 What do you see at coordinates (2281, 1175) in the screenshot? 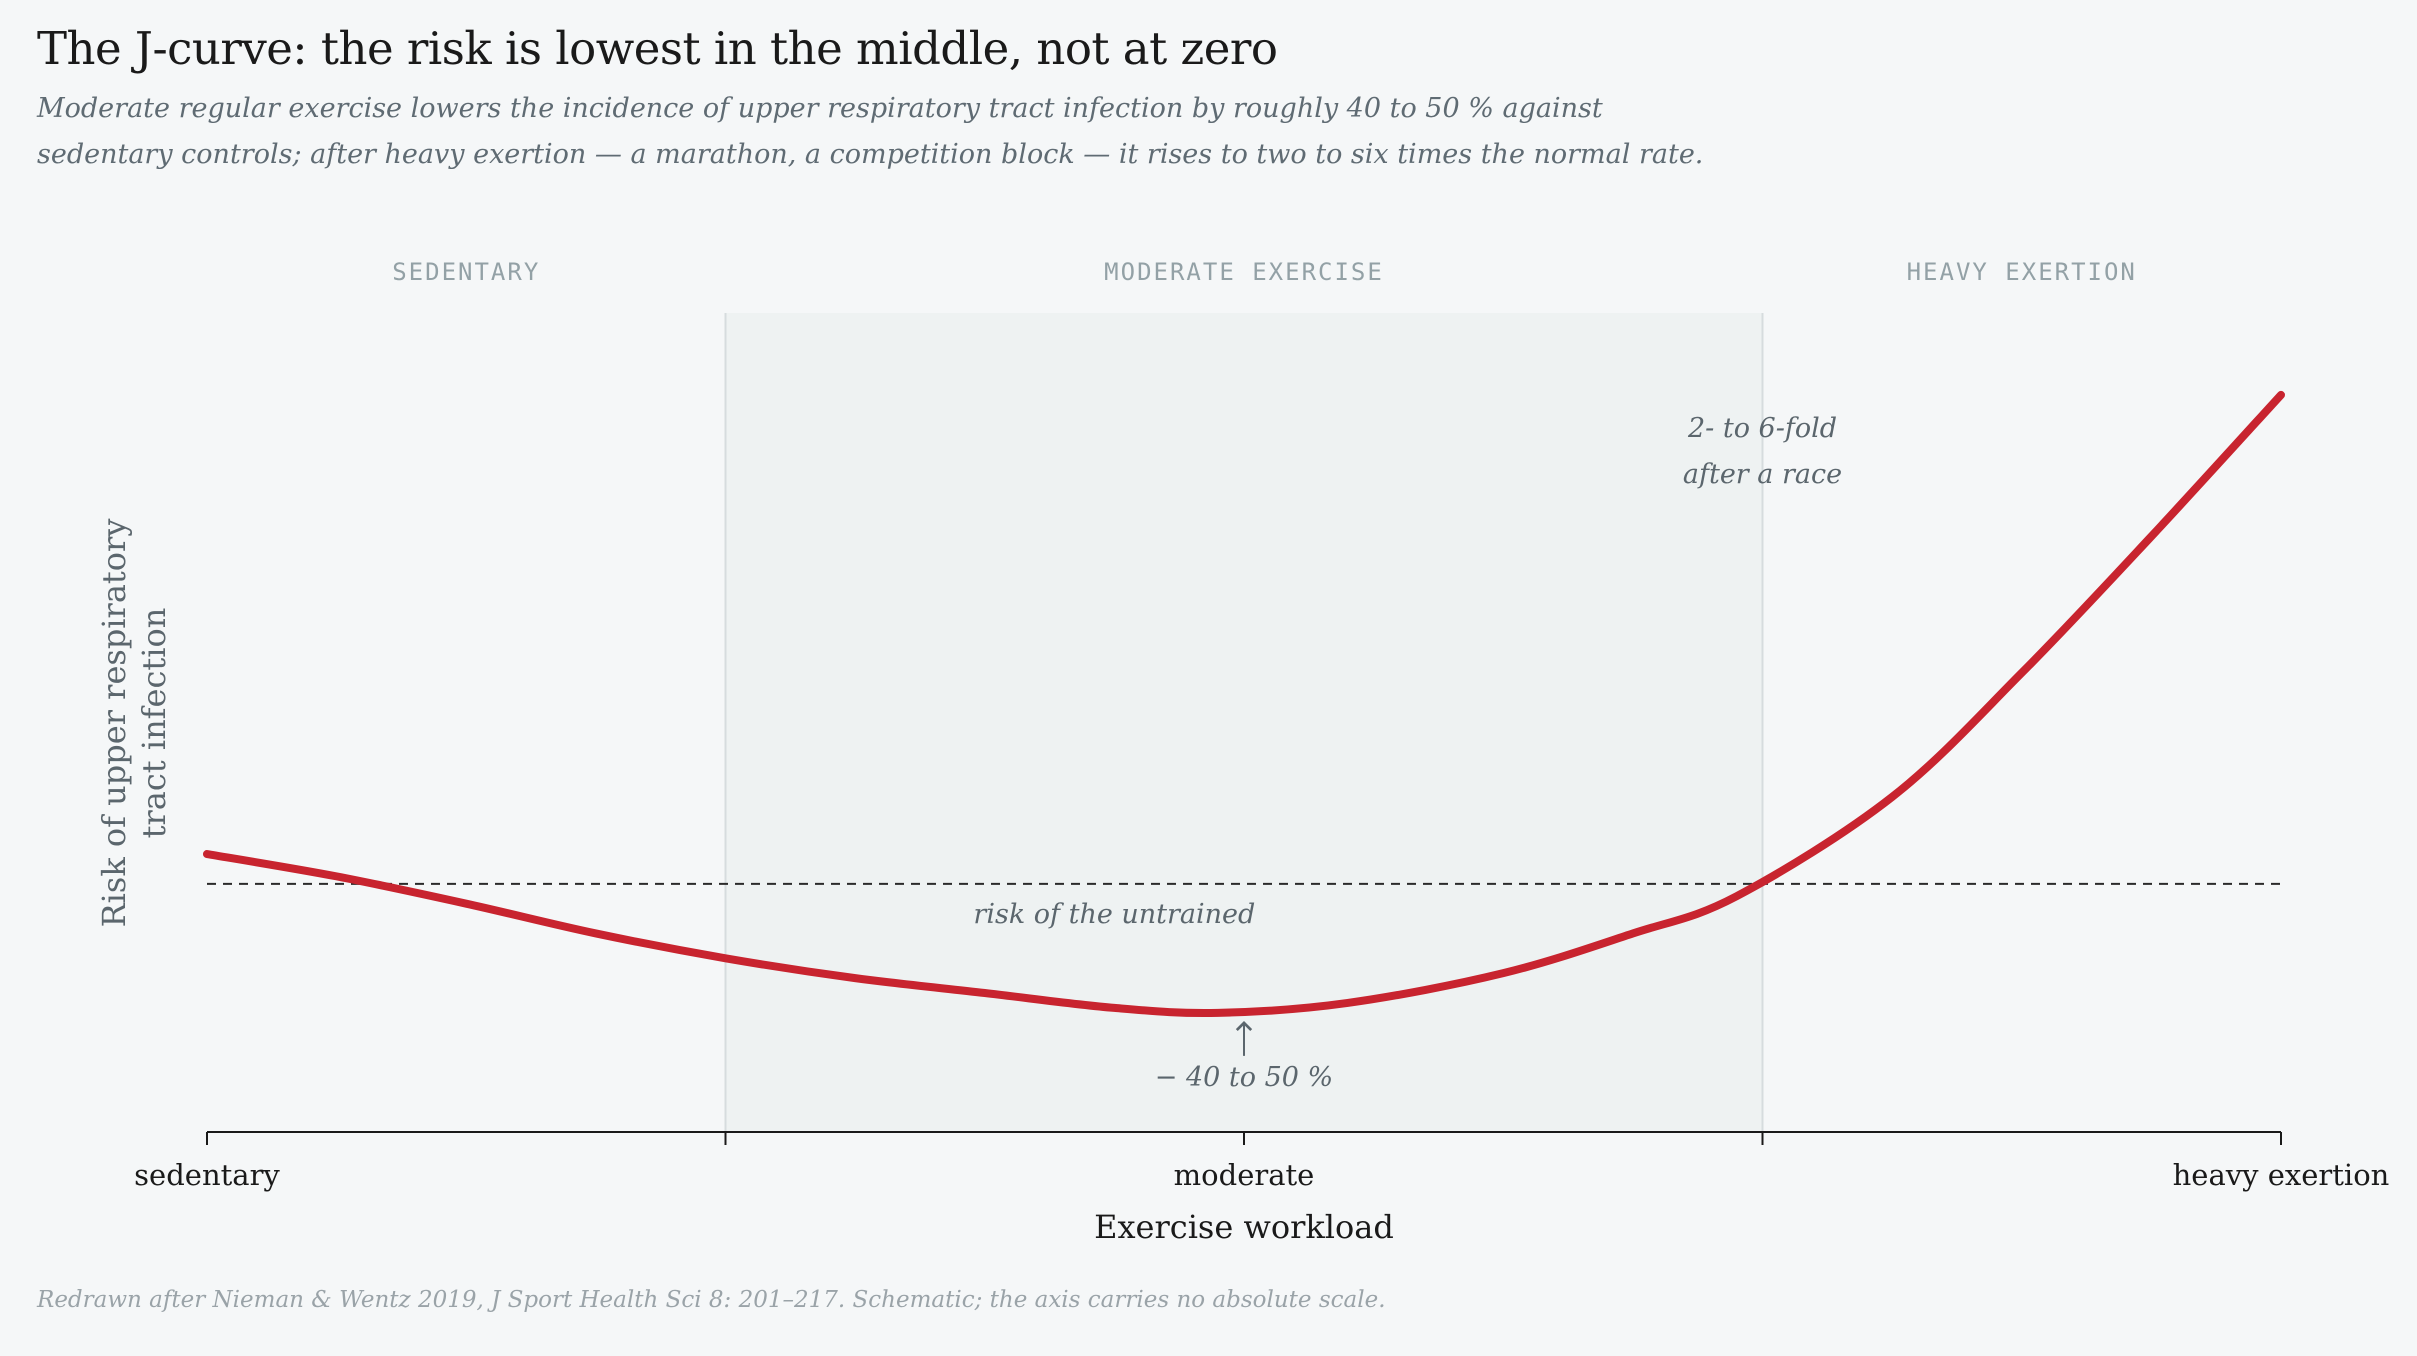
I see `x-tick-label: heavy exertion` at bounding box center [2281, 1175].